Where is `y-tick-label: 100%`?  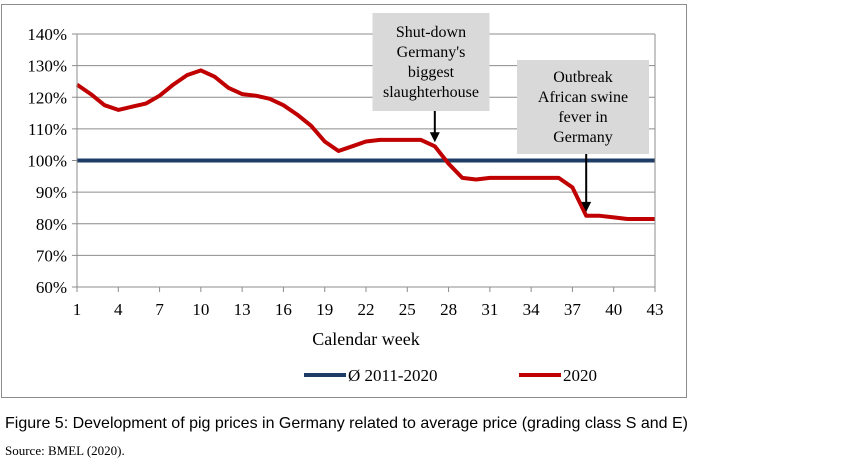
y-tick-label: 100% is located at coordinates (47, 161).